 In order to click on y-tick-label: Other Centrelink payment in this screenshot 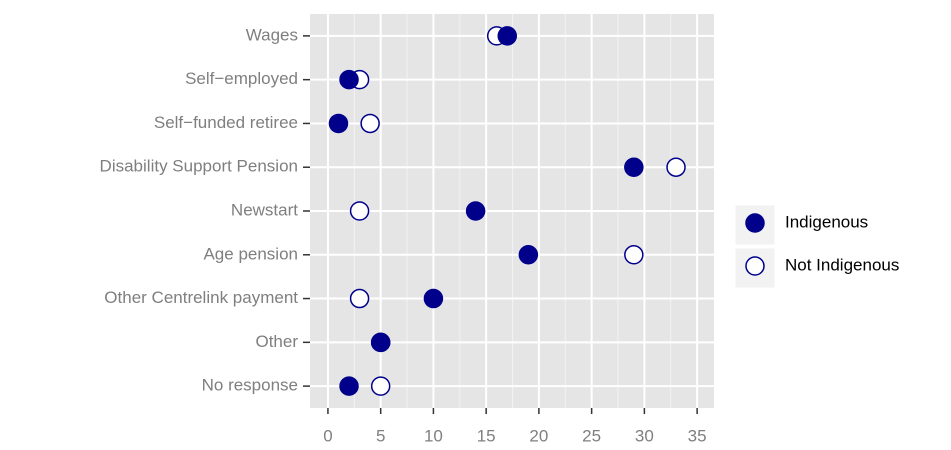, I will do `click(201, 297)`.